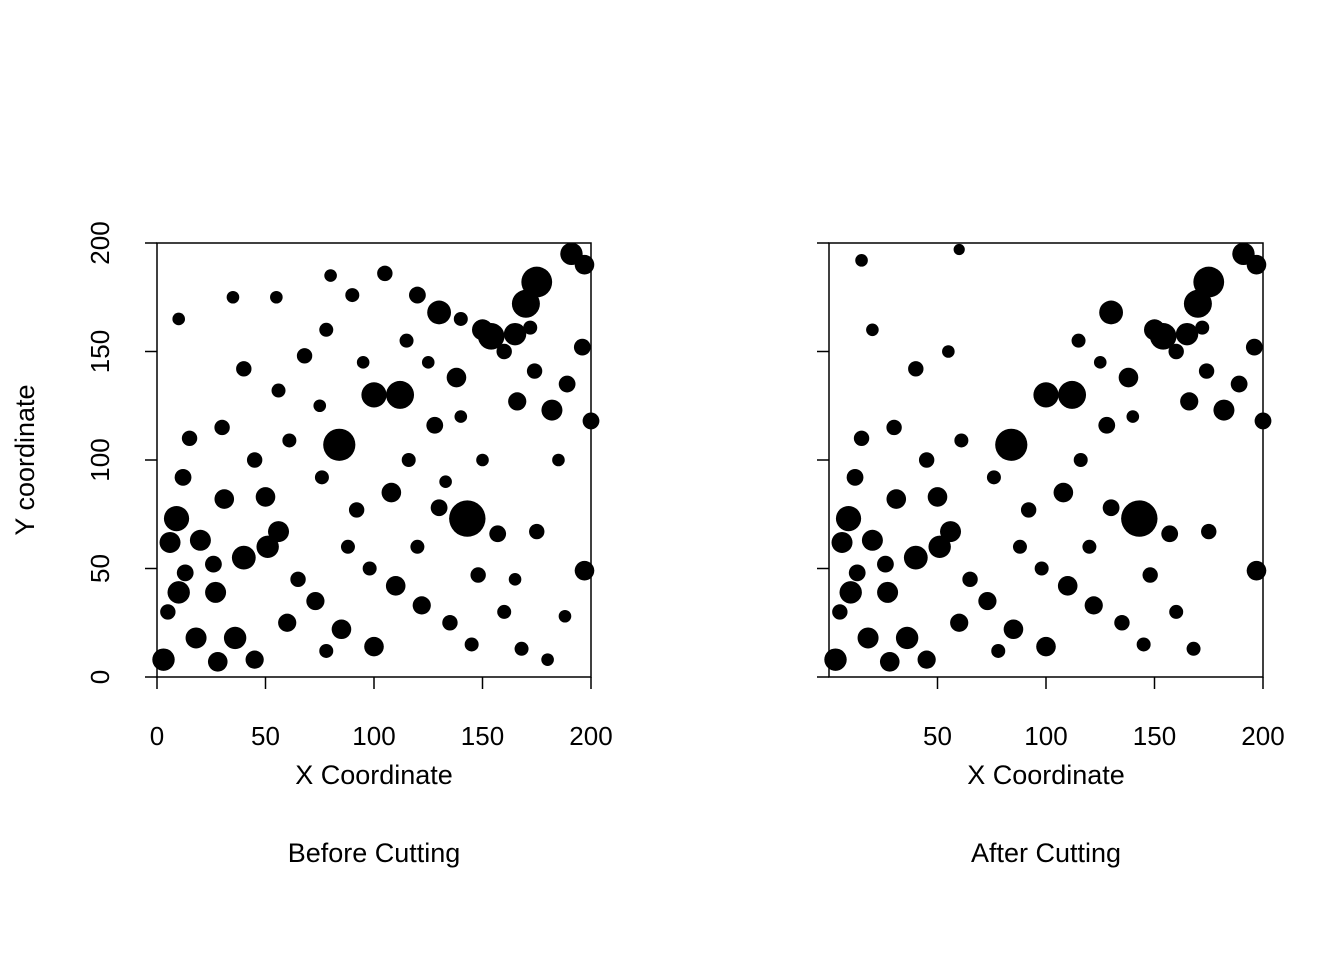 This screenshot has height=960, width=1344. I want to click on y-tick-label: 100, so click(100, 459).